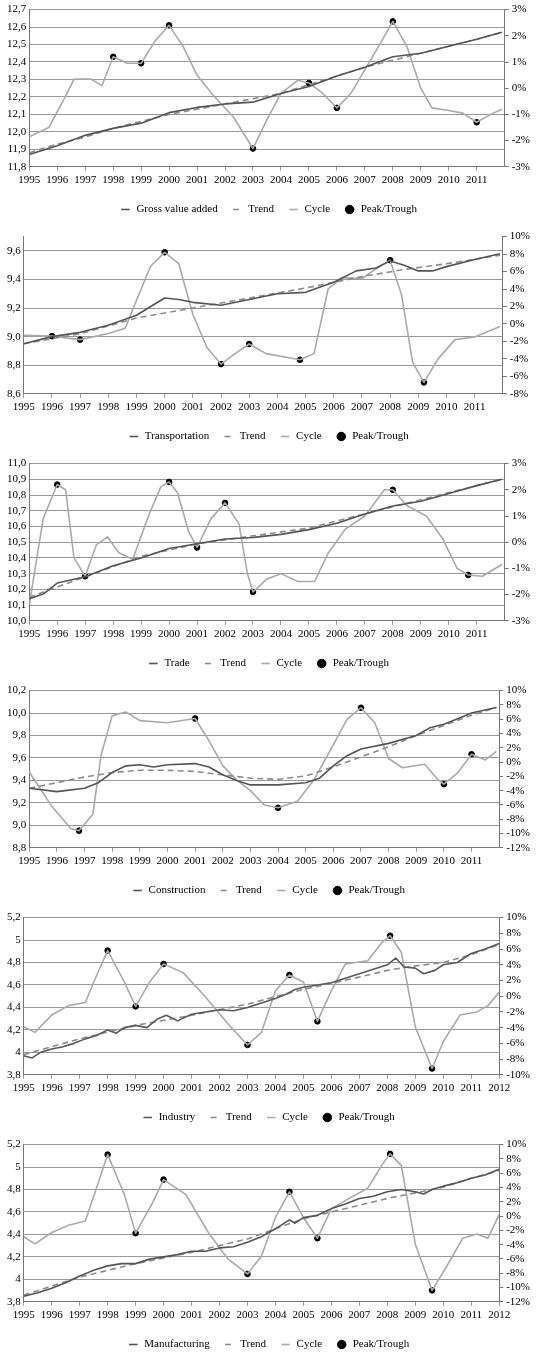  I want to click on y-tick-label: 9,6, so click(14, 249).